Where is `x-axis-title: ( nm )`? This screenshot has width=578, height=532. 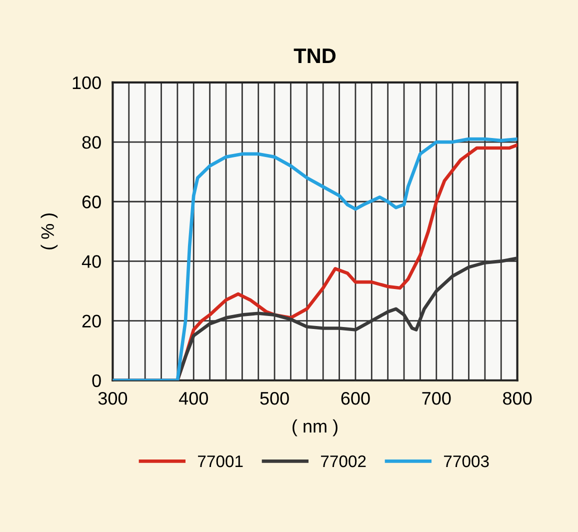
x-axis-title: ( nm ) is located at coordinates (315, 427).